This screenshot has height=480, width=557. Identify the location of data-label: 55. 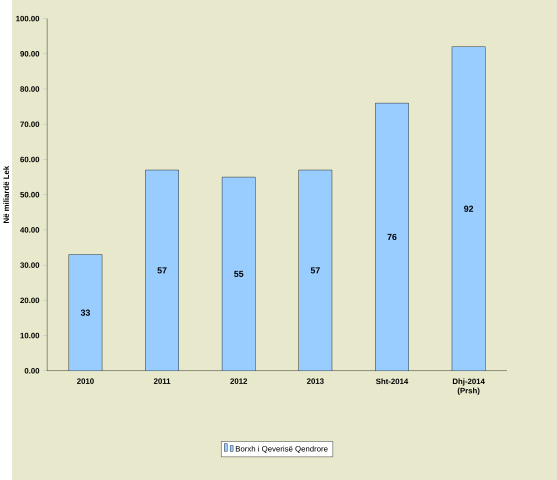
(239, 273).